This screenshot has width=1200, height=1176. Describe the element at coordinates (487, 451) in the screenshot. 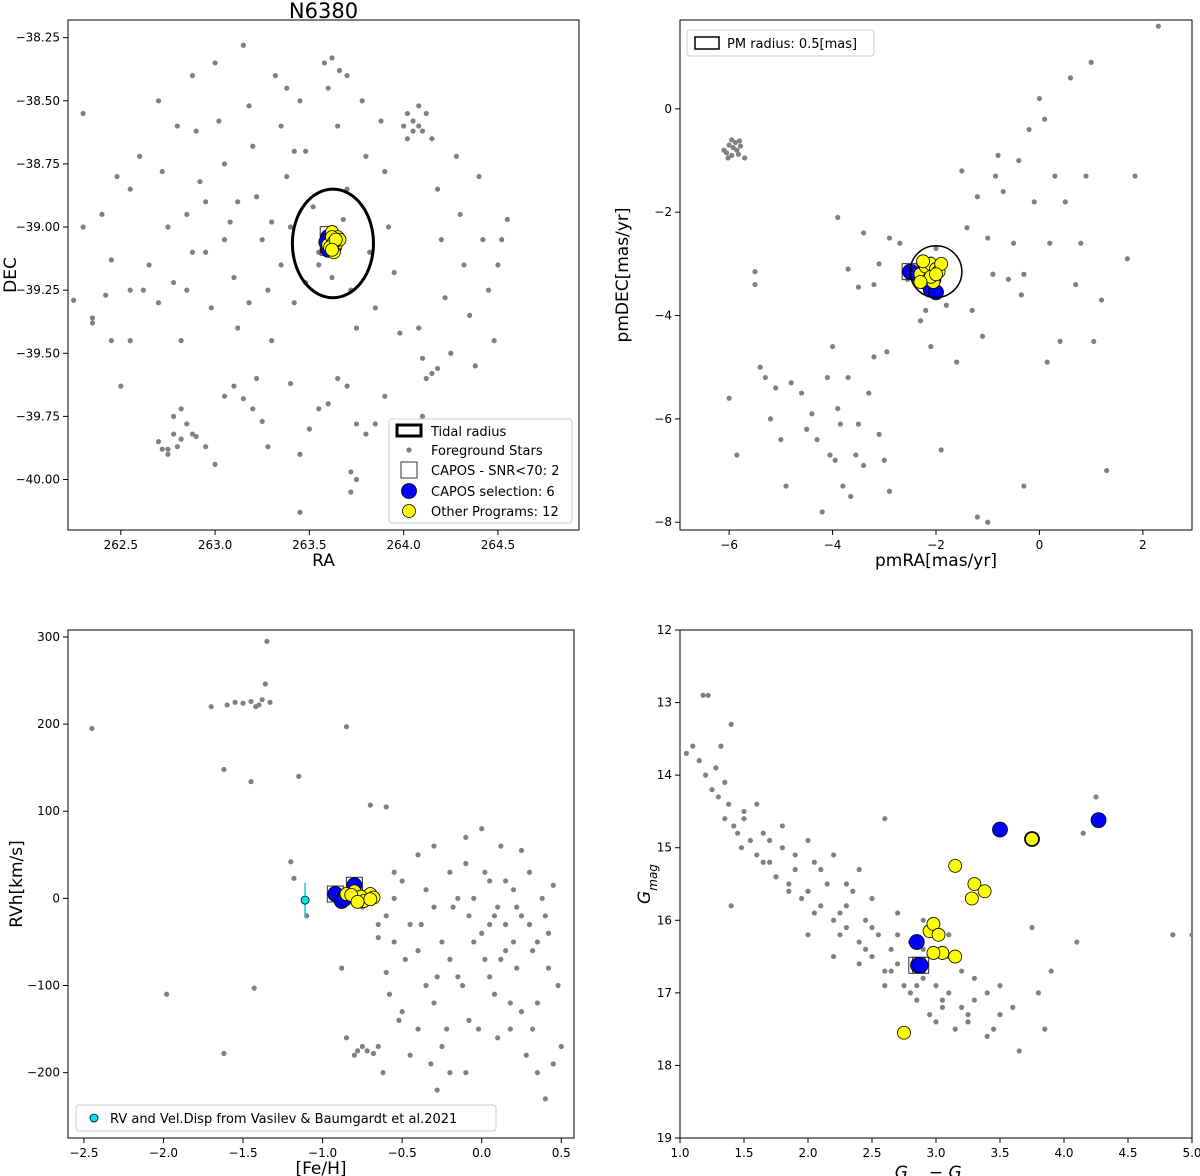

I see `legend-entry: Foreground Stars` at that location.